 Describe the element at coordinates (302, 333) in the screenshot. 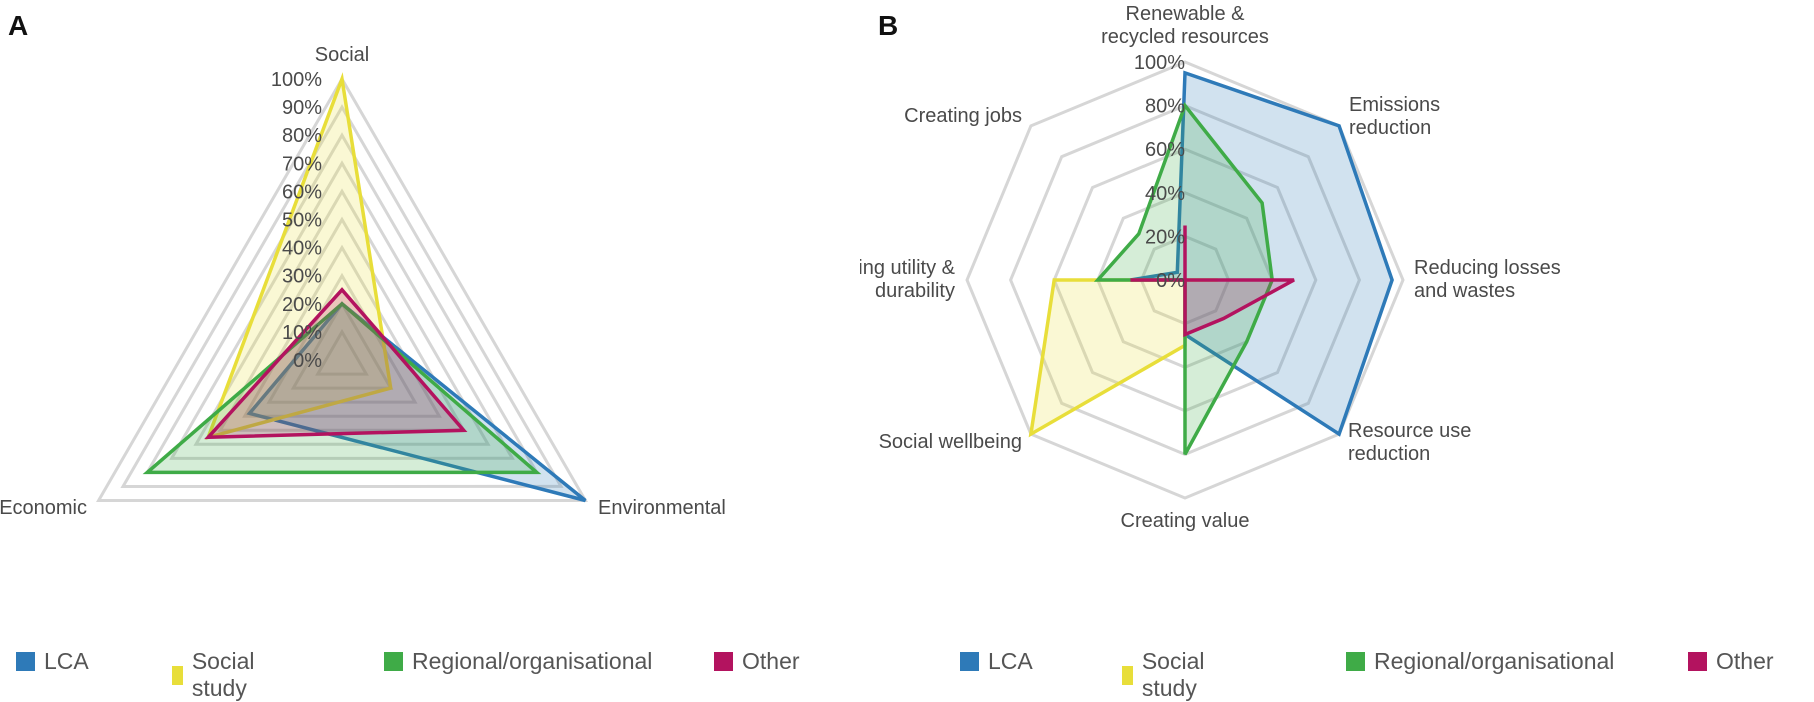

I see `tick-label: 10%` at that location.